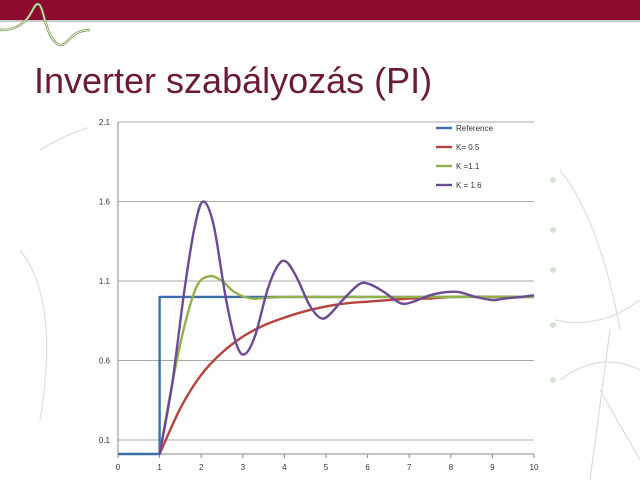 The image size is (640, 480). Describe the element at coordinates (469, 185) in the screenshot. I see `legend-label-3: K = 1.6` at that location.